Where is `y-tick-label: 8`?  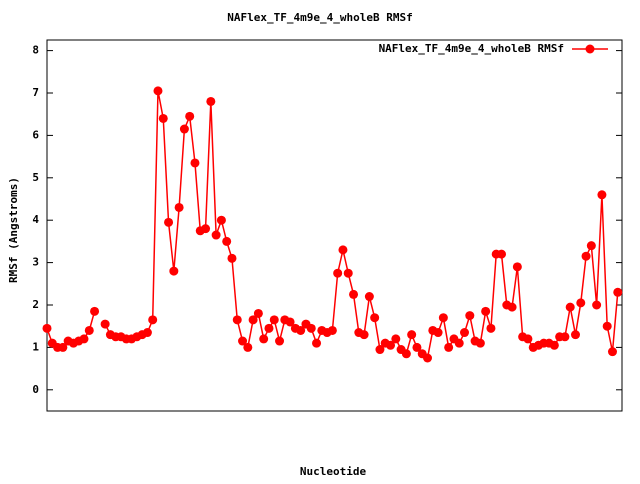 y-tick-label: 8 is located at coordinates (35, 50).